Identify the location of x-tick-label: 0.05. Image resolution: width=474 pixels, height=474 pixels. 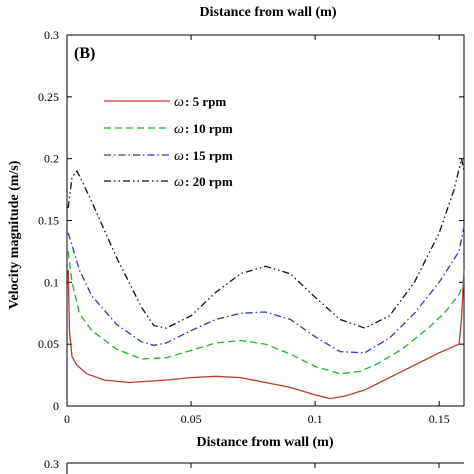
(191, 419).